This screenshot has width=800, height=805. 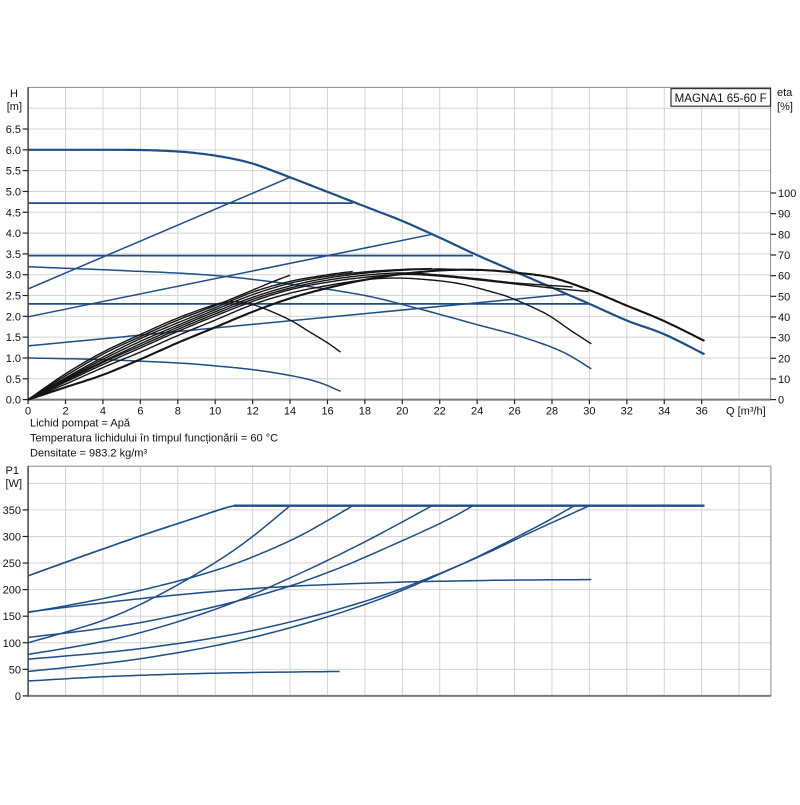 What do you see at coordinates (13, 130) in the screenshot?
I see `svg-text: 6.5` at bounding box center [13, 130].